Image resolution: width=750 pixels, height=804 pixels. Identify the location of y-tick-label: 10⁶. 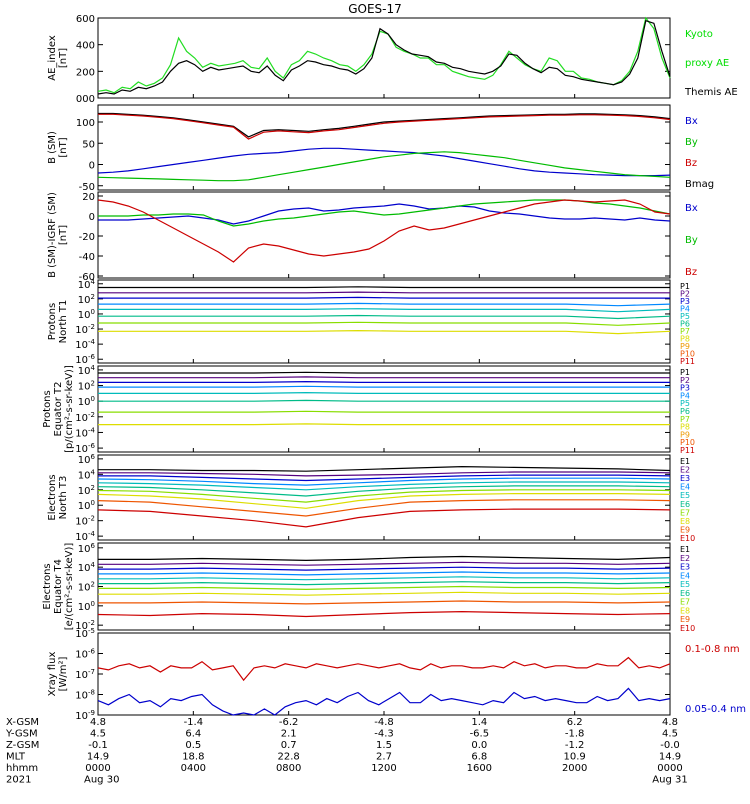
(87, 548).